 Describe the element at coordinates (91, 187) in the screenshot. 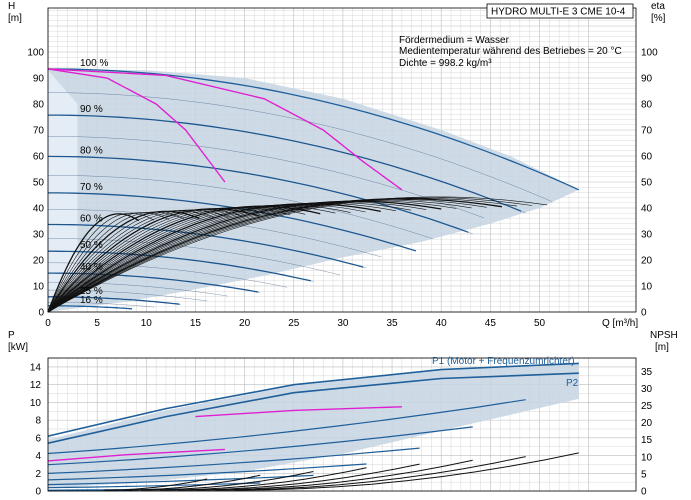

I see `speed-label-70: 70 %` at that location.